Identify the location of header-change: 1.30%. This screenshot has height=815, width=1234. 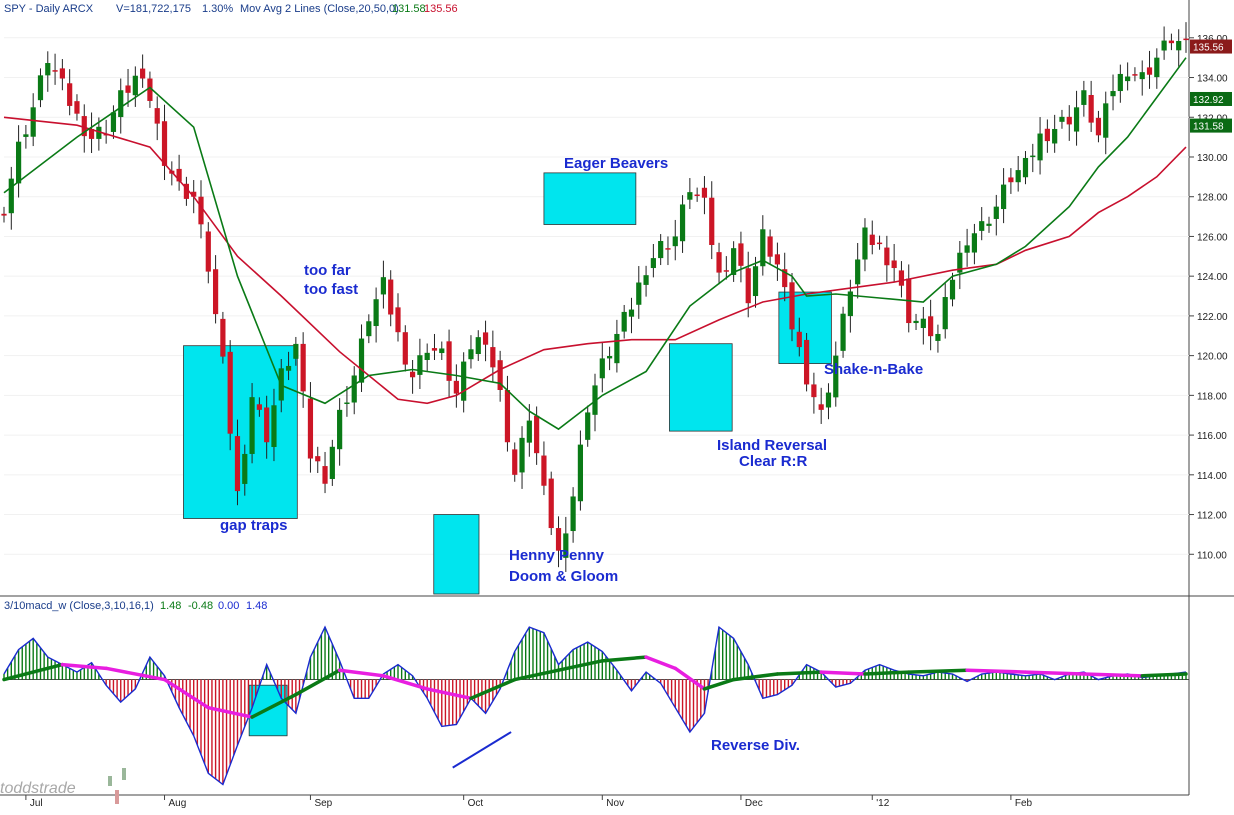
(217, 9).